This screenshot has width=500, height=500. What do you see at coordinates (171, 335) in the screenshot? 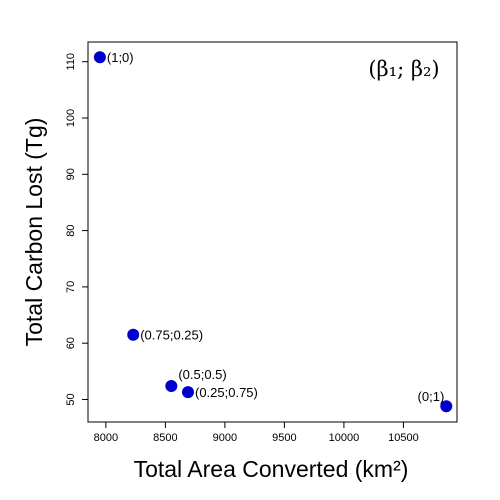
I see `point-label: (0.75;0.25)` at bounding box center [171, 335].